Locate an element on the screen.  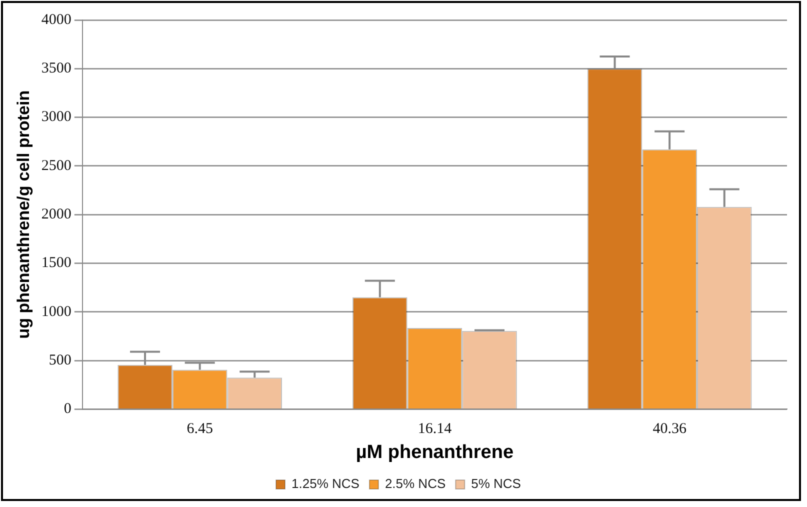
y-tick-label: 0 is located at coordinates (68, 409).